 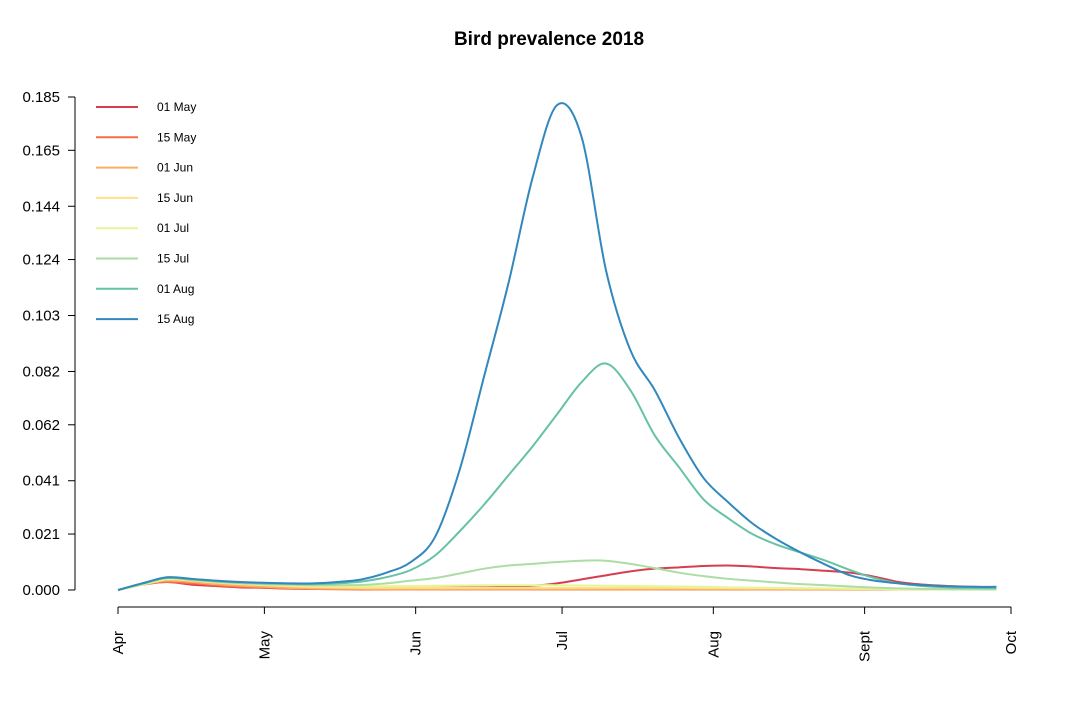 What do you see at coordinates (865, 646) in the screenshot?
I see `x-tick-label: Sept` at bounding box center [865, 646].